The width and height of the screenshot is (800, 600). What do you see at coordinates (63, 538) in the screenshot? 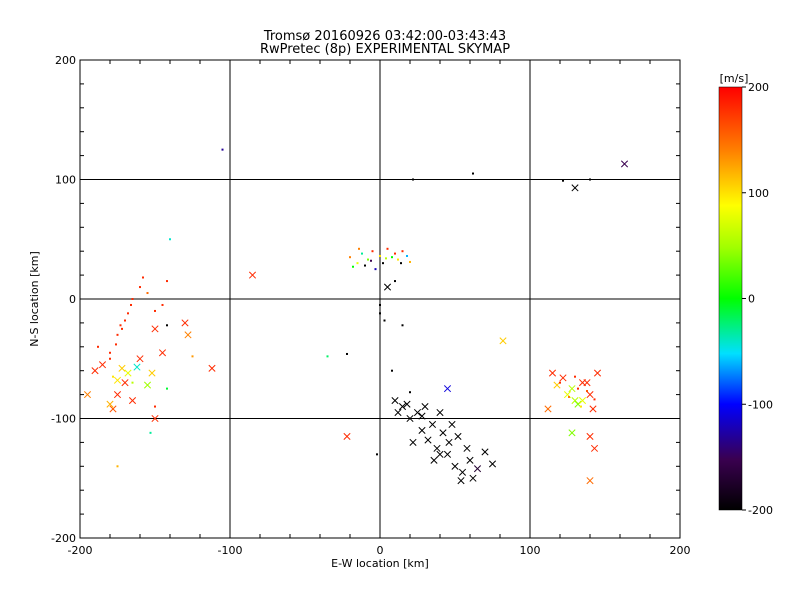
I see `y-tick-label: -200` at bounding box center [63, 538].